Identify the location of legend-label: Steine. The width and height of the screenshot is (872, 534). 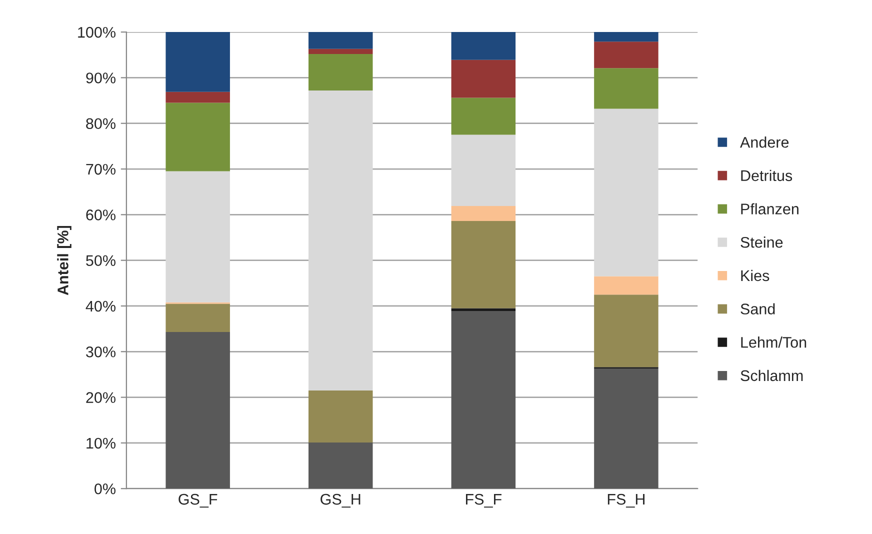
(761, 242).